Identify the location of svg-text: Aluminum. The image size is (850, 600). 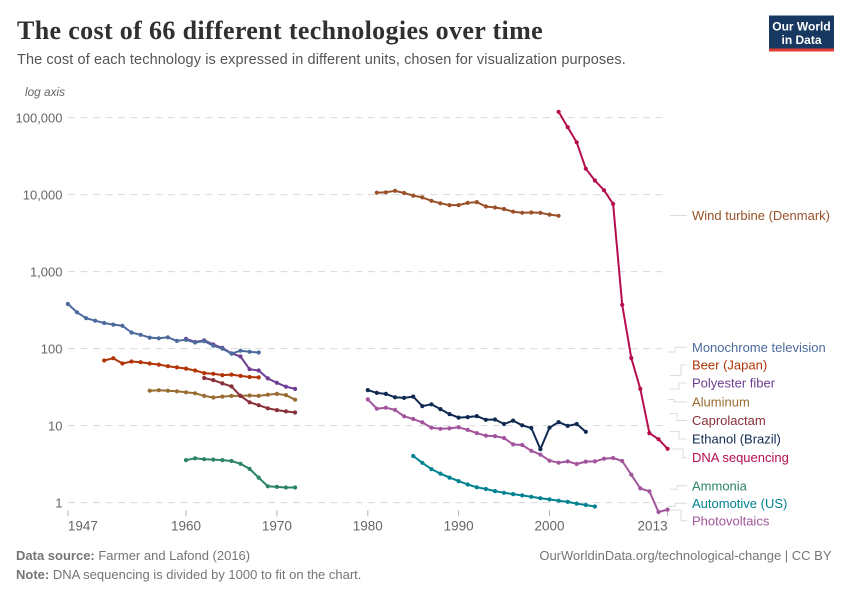
(721, 402).